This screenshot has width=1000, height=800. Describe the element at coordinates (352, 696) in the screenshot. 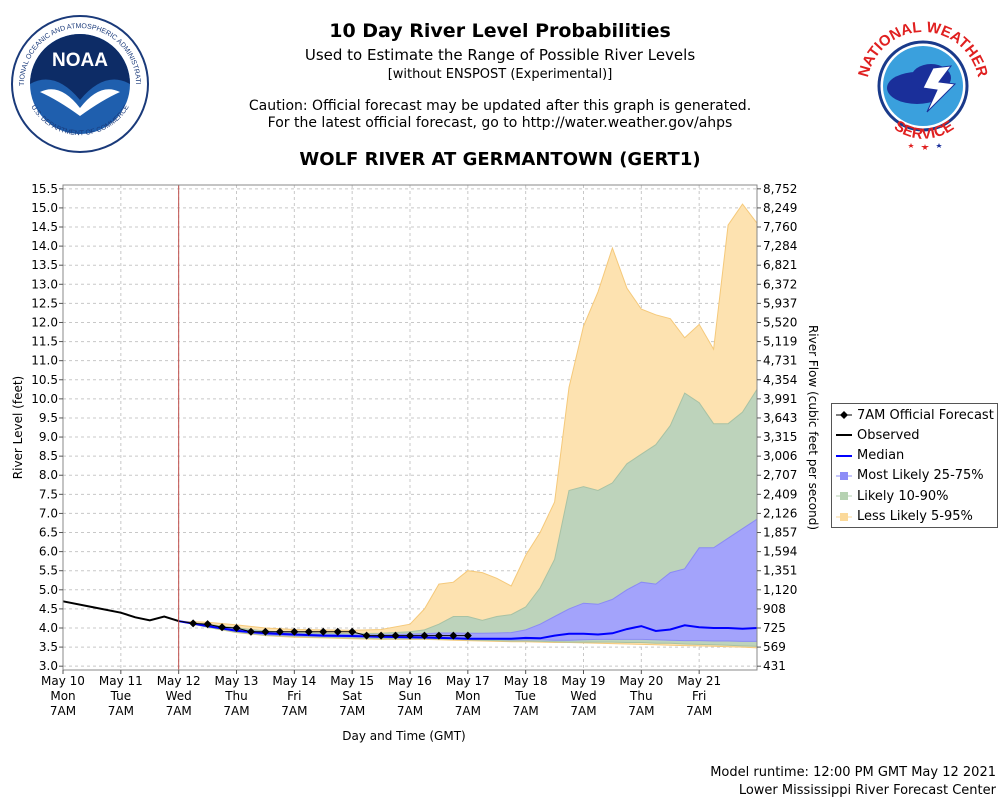

I see `x-tick-label: Sat` at that location.